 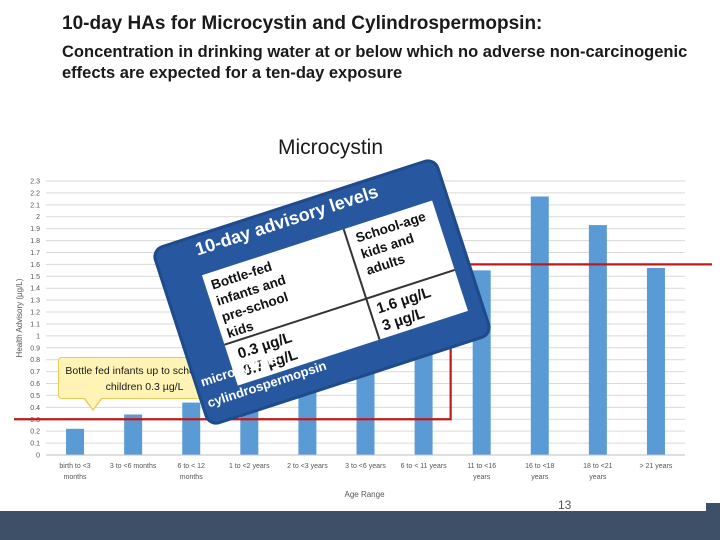 I want to click on y-tick-label: 0.8, so click(x=35, y=360).